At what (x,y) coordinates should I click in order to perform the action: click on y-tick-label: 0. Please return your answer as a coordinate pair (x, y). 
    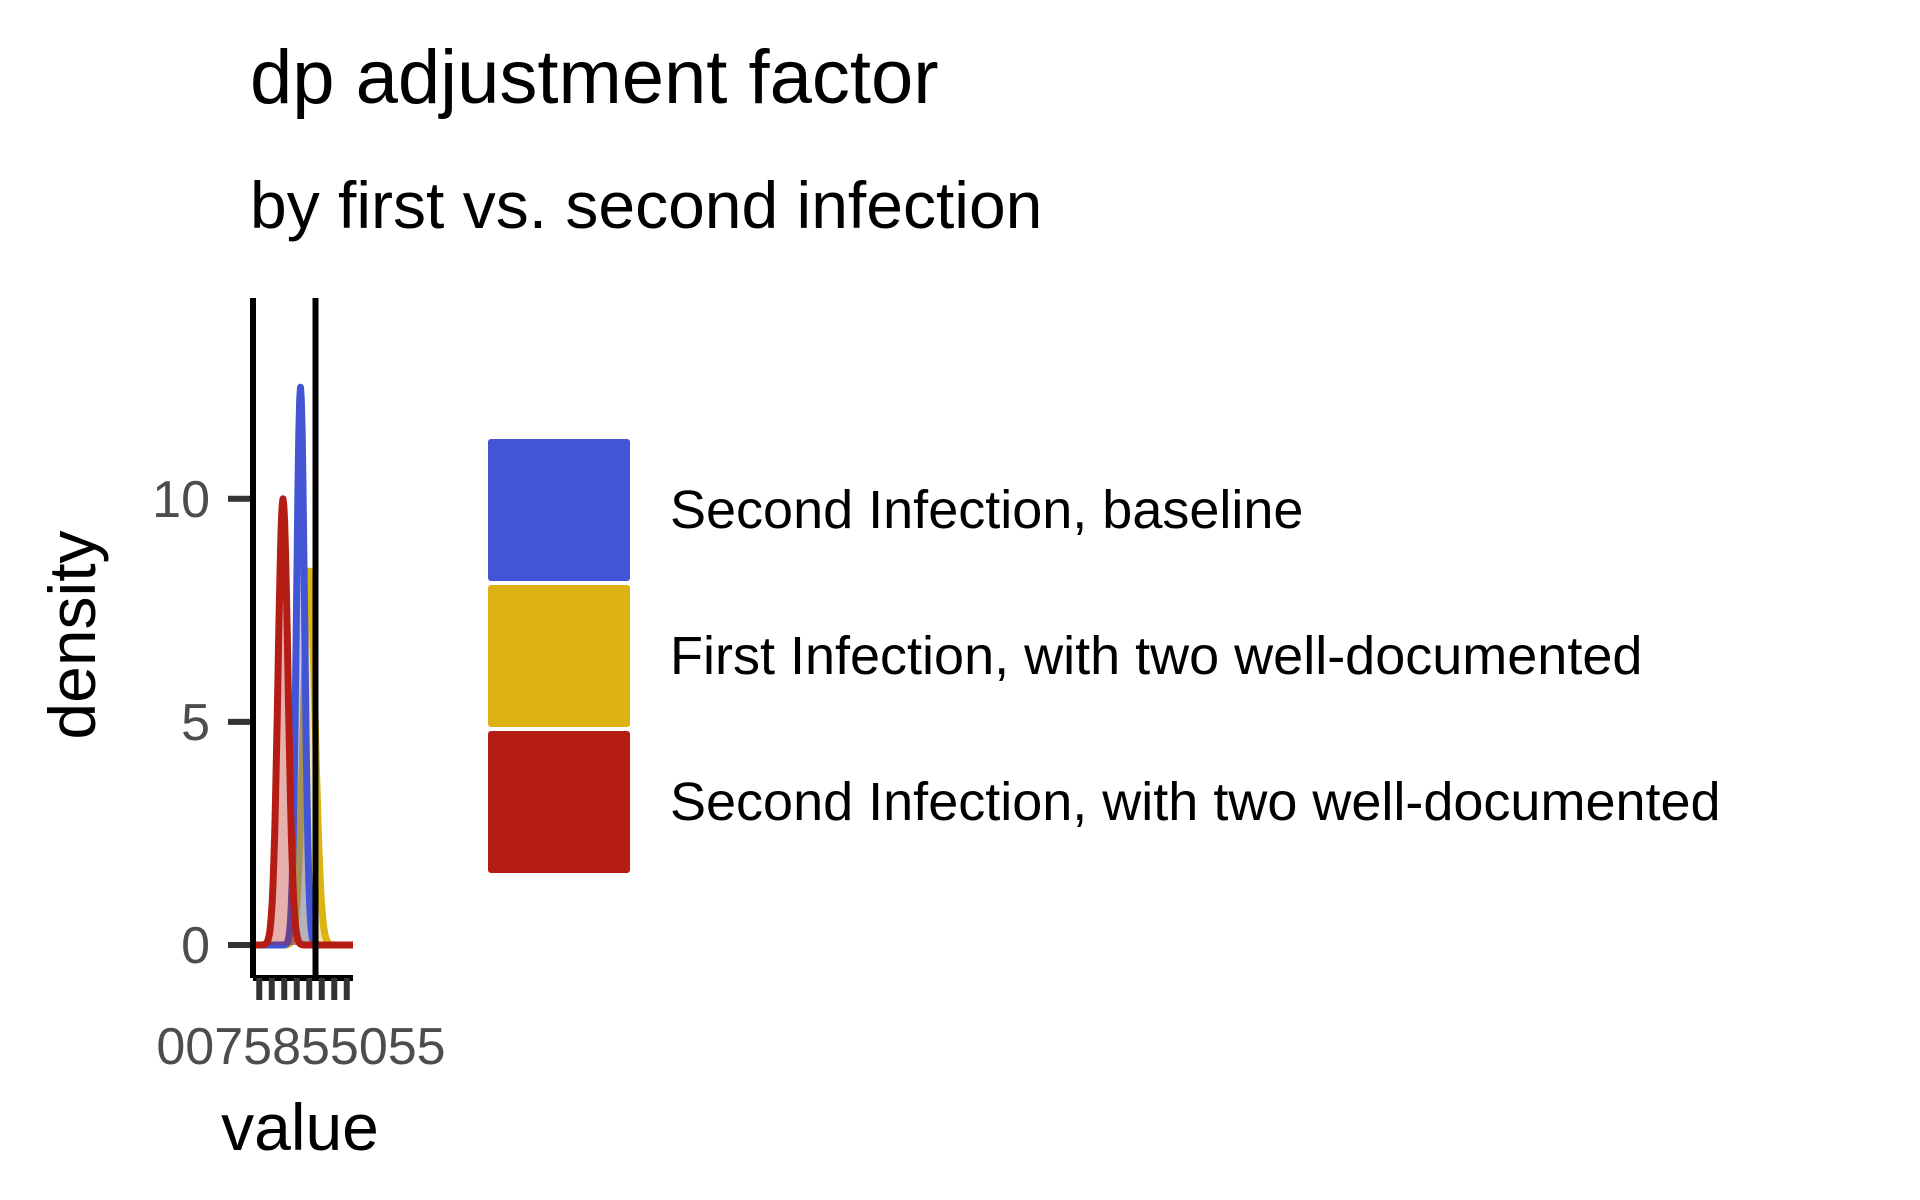
    Looking at the image, I should click on (195, 946).